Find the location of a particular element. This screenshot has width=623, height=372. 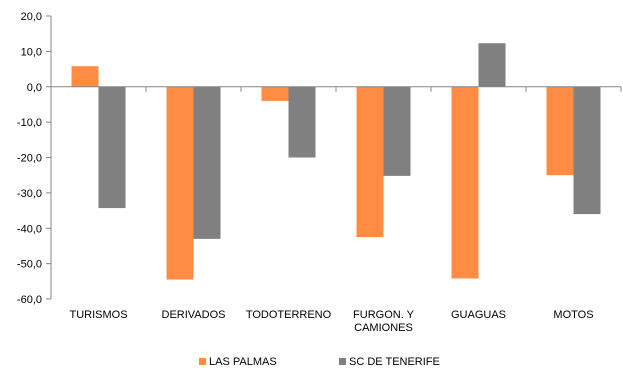

legend: LAS PALMAS SC DE TENERIFE is located at coordinates (319, 362).